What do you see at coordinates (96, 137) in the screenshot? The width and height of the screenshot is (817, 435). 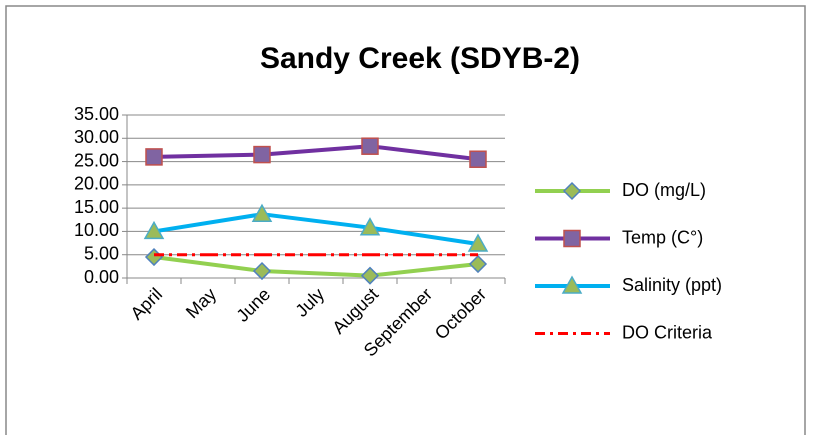 I see `y-tick-label: 30.00` at bounding box center [96, 137].